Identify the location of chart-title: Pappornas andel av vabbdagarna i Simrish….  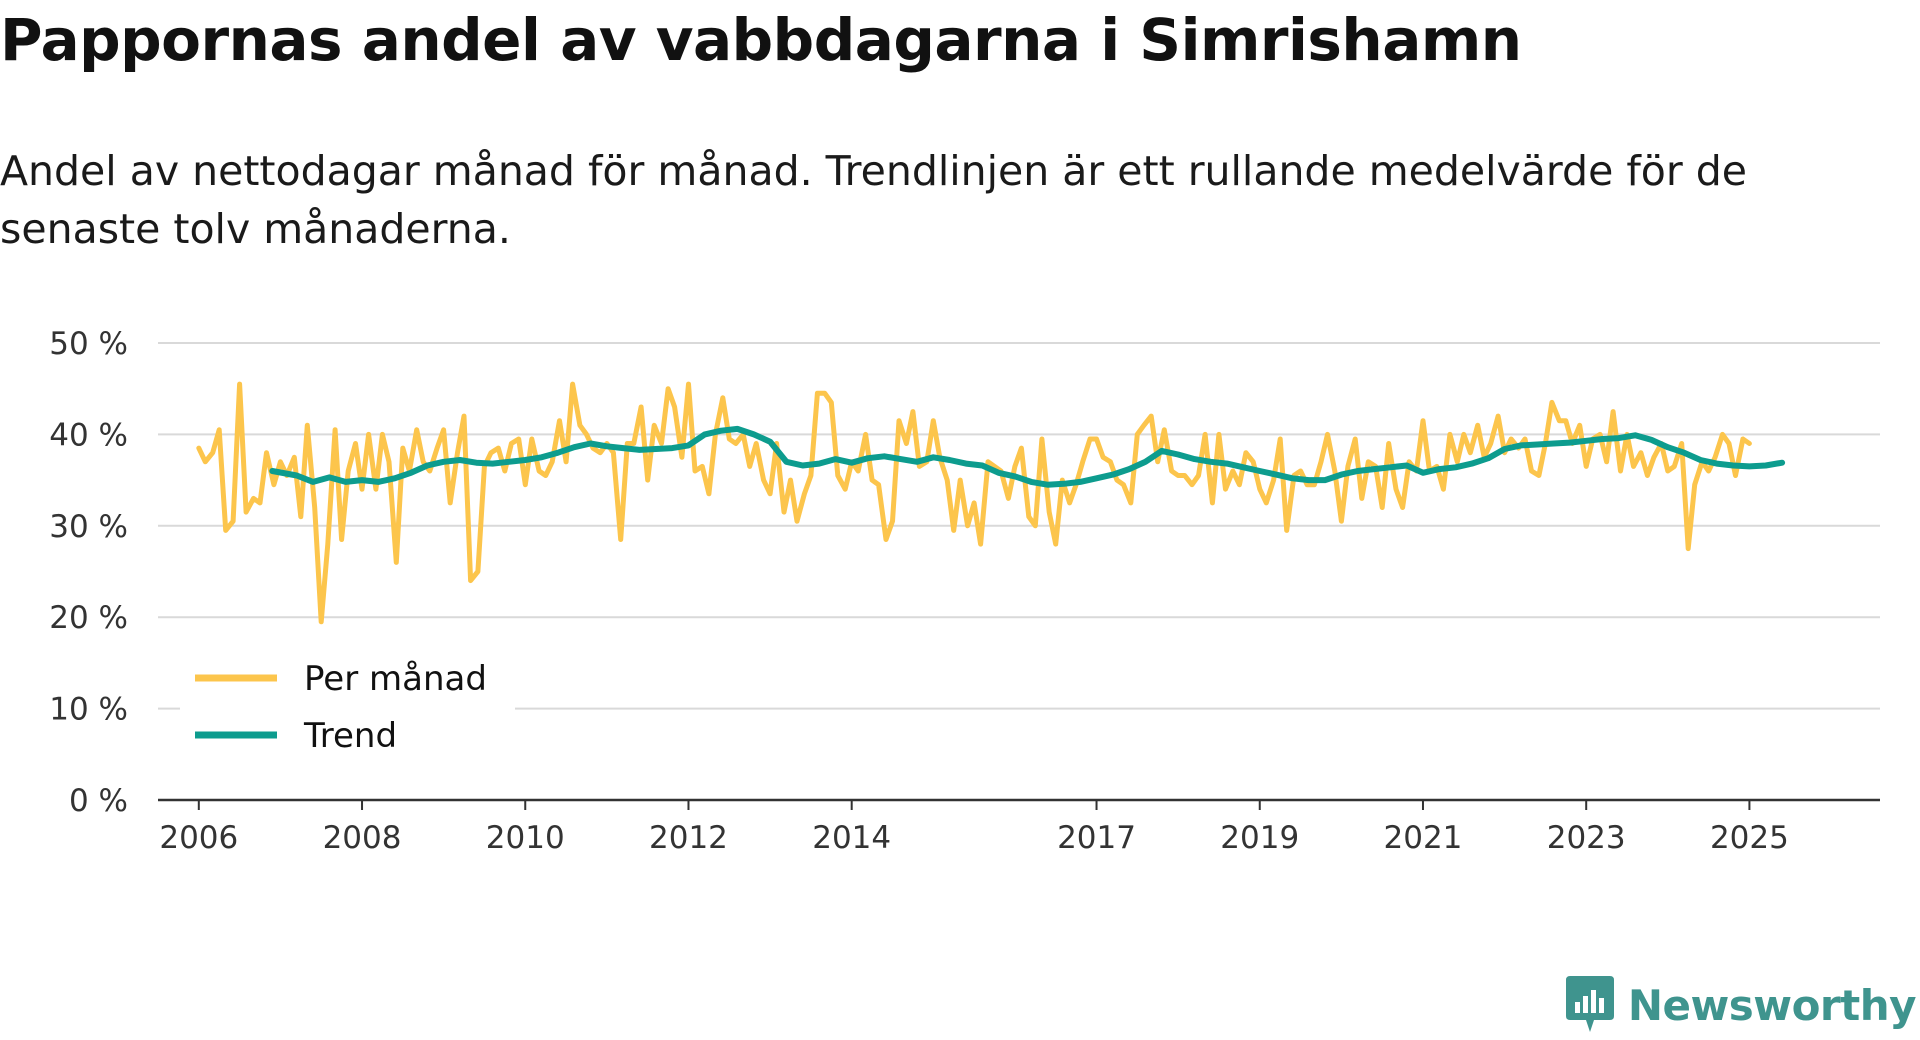
(761, 40).